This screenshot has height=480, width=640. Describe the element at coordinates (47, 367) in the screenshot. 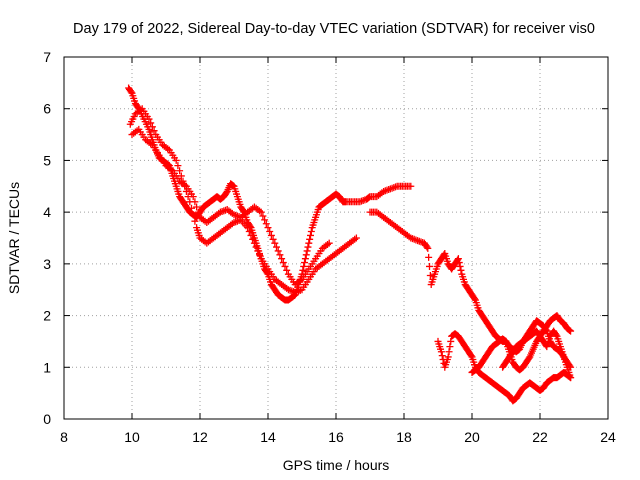

I see `y-tick-label: 1` at that location.